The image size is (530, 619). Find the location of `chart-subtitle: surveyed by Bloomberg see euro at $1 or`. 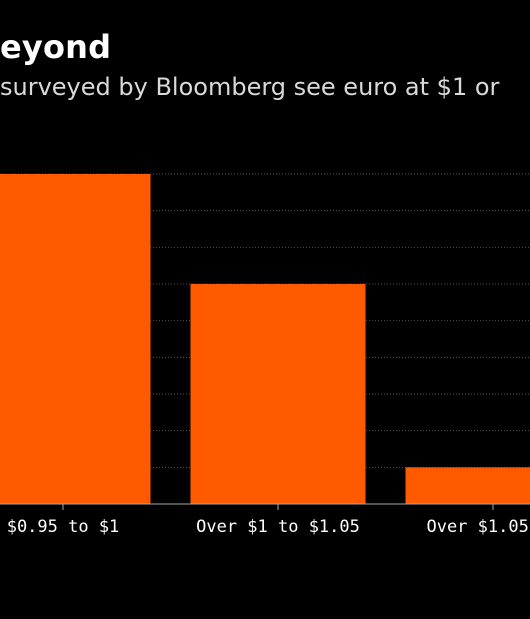

chart-subtitle: surveyed by Bloomberg see euro at $1 or is located at coordinates (250, 87).